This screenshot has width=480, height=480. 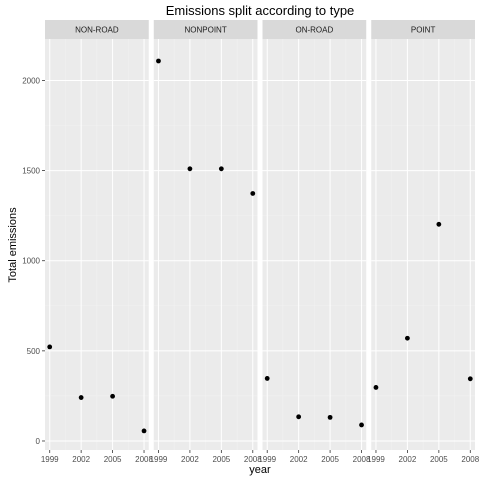 I want to click on facet-strip-label: NONPOINT, so click(x=206, y=30).